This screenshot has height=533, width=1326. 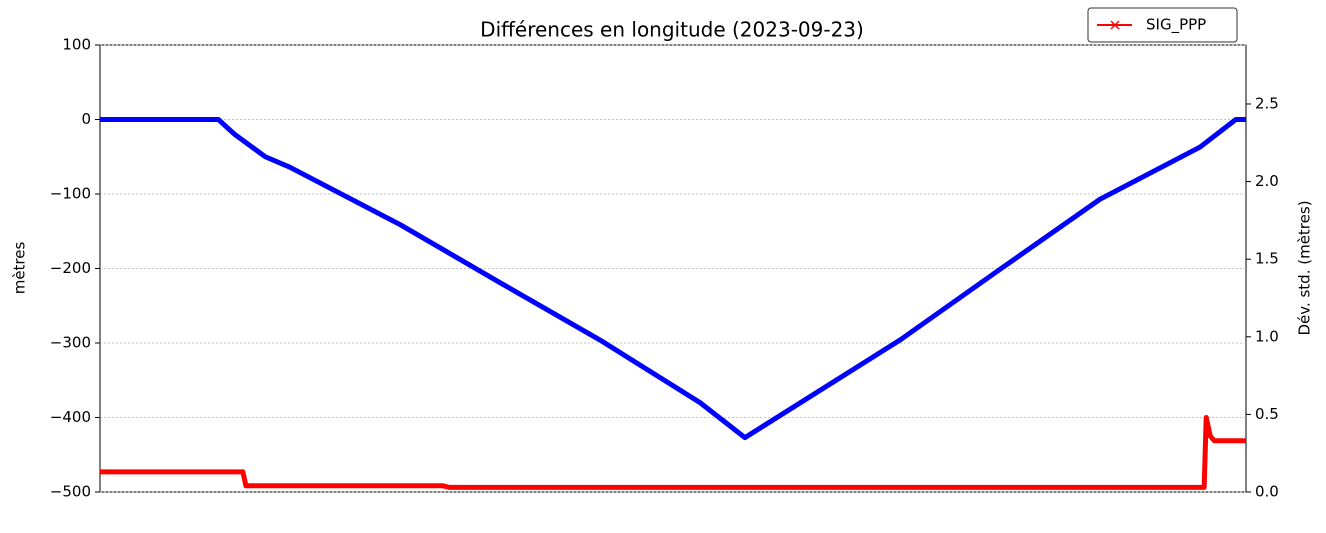 I want to click on y2-tick-label: 0.5, so click(x=1267, y=414).